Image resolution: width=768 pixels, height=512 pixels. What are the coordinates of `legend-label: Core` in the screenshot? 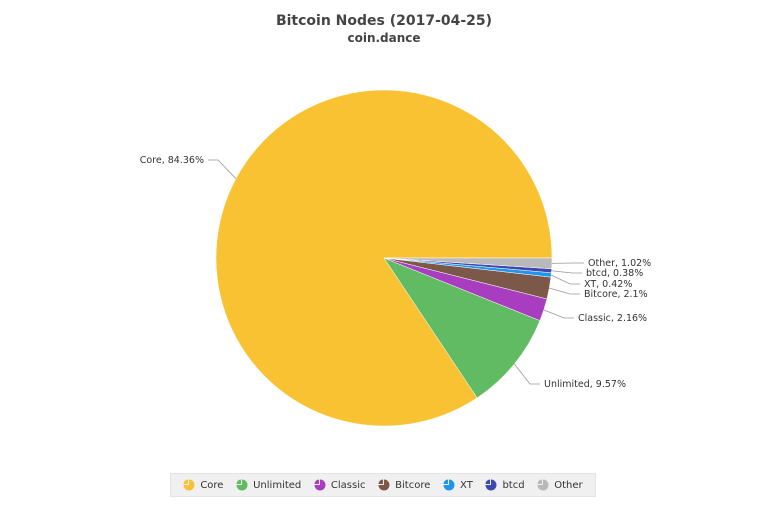 It's located at (212, 485).